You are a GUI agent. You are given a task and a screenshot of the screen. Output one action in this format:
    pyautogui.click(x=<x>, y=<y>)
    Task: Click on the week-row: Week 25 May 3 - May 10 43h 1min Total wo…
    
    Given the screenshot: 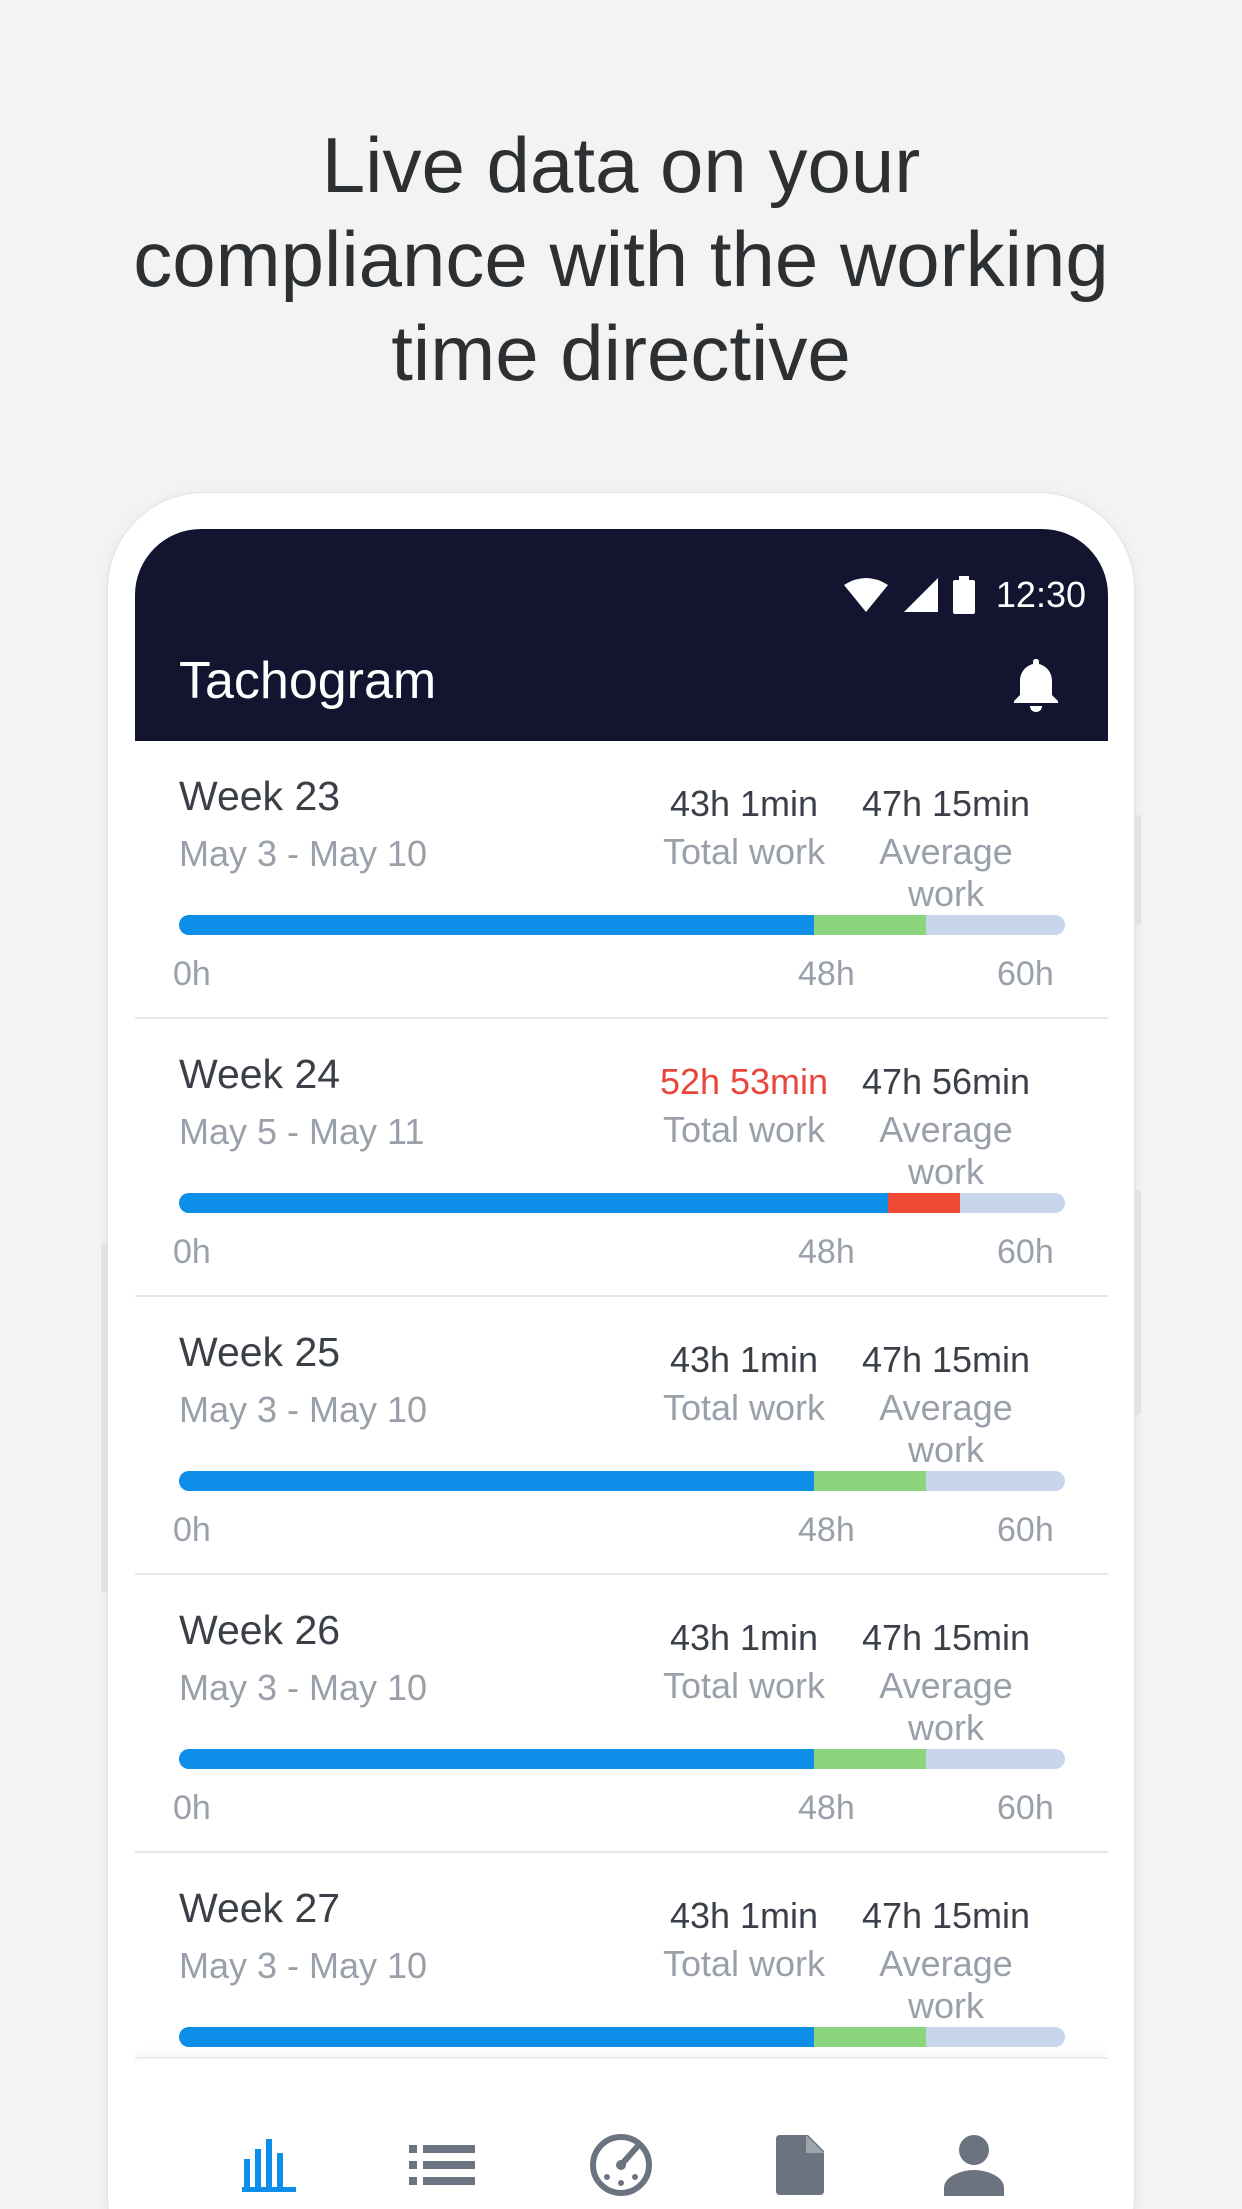 What is the action you would take?
    pyautogui.click(x=621, y=1436)
    